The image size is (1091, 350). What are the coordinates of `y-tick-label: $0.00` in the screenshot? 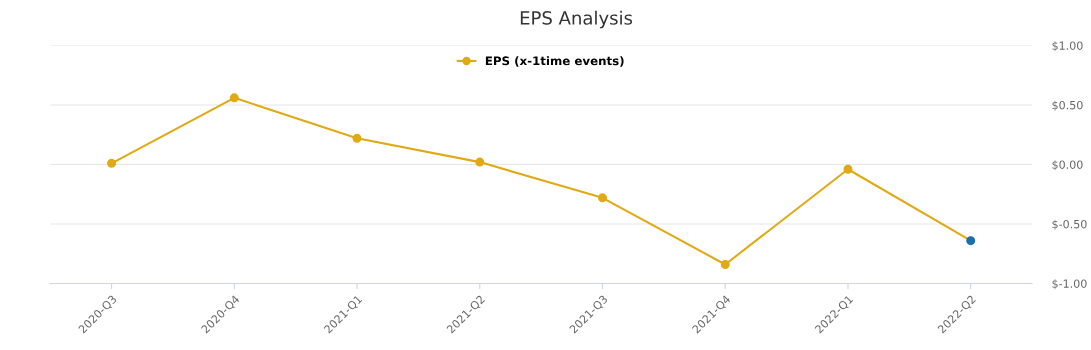 It's located at (1067, 165).